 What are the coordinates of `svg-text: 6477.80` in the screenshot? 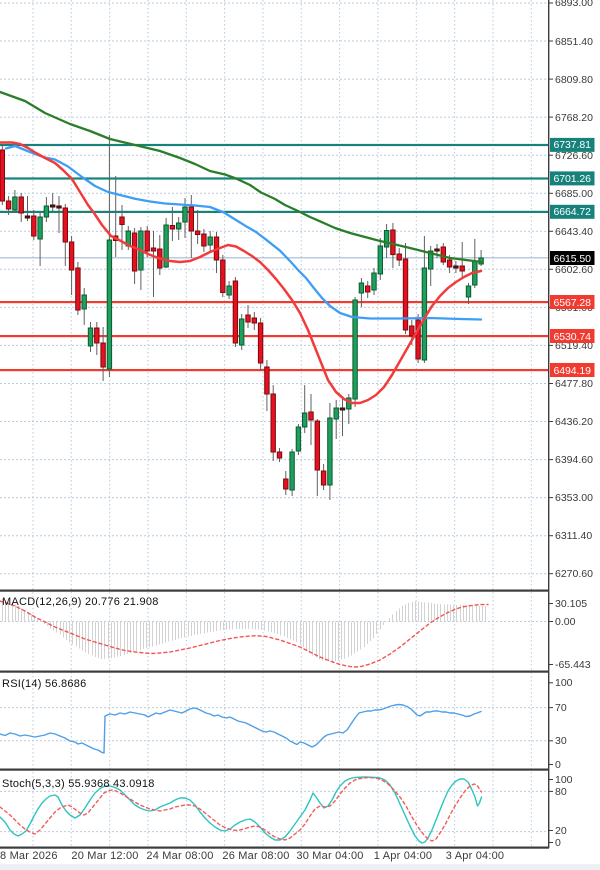 It's located at (574, 384).